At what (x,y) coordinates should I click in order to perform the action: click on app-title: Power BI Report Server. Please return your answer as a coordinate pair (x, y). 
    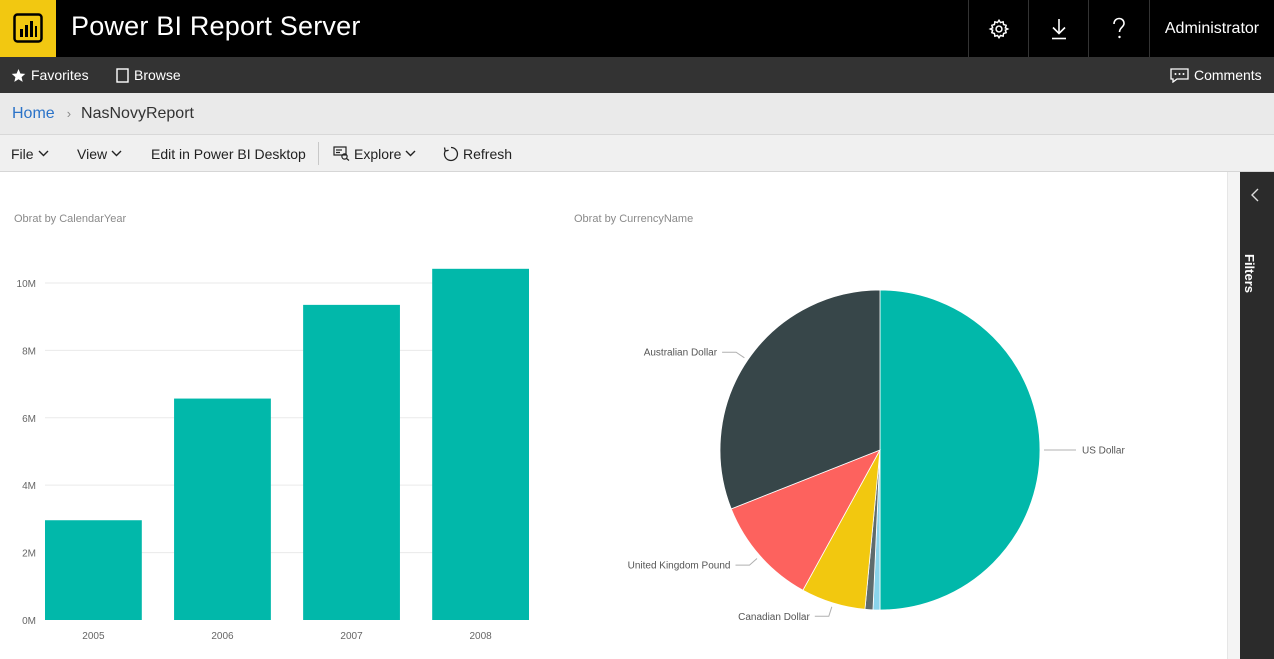
    Looking at the image, I should click on (216, 26).